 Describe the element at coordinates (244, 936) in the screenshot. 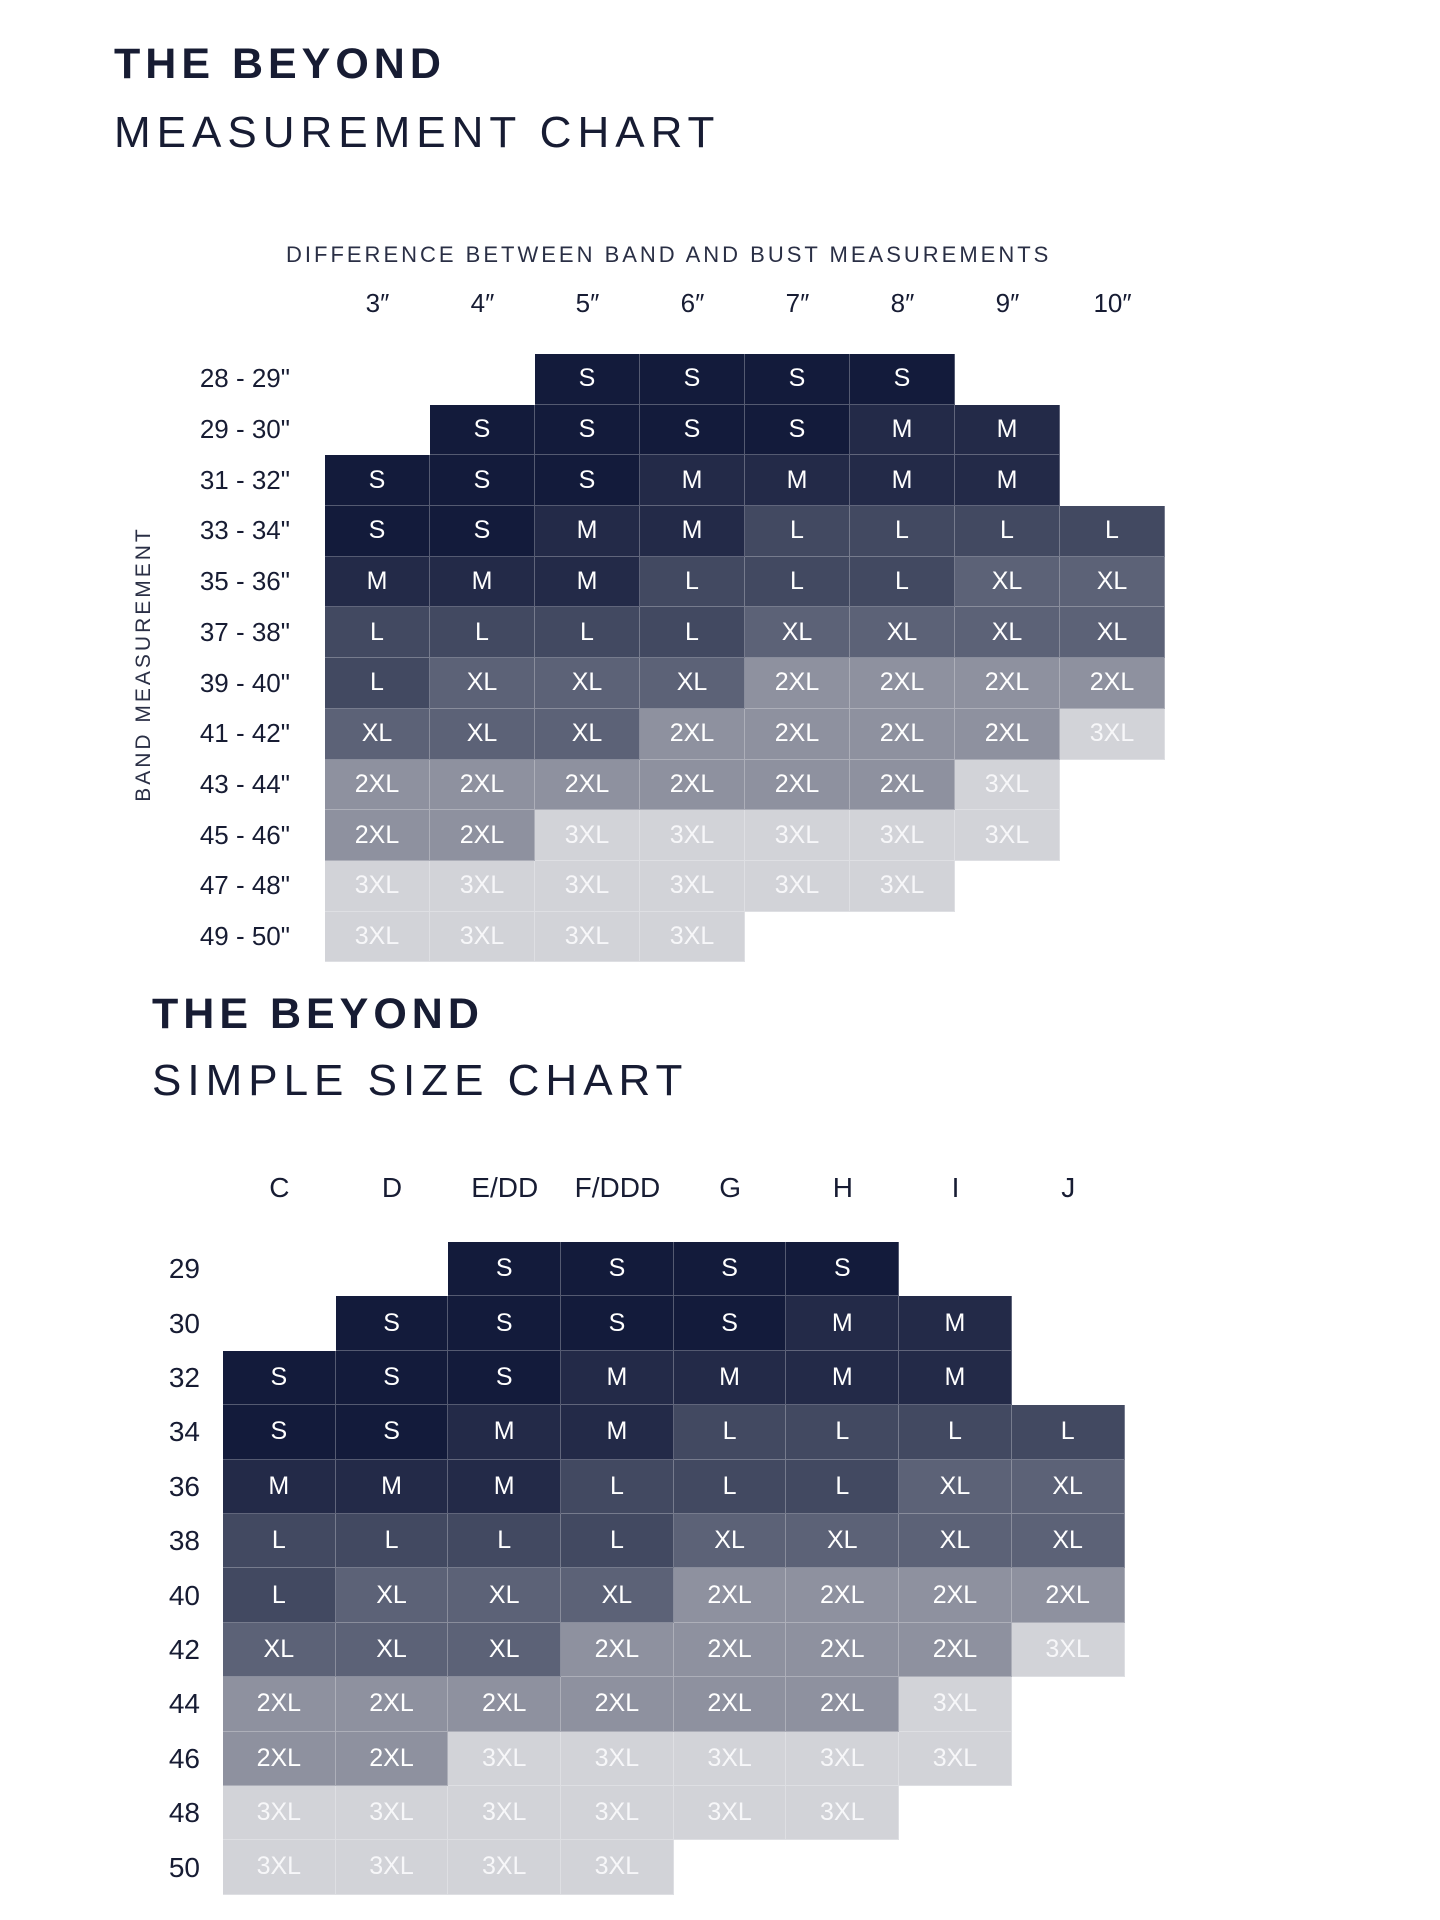

I see `row-header: 49 - 50"` at that location.